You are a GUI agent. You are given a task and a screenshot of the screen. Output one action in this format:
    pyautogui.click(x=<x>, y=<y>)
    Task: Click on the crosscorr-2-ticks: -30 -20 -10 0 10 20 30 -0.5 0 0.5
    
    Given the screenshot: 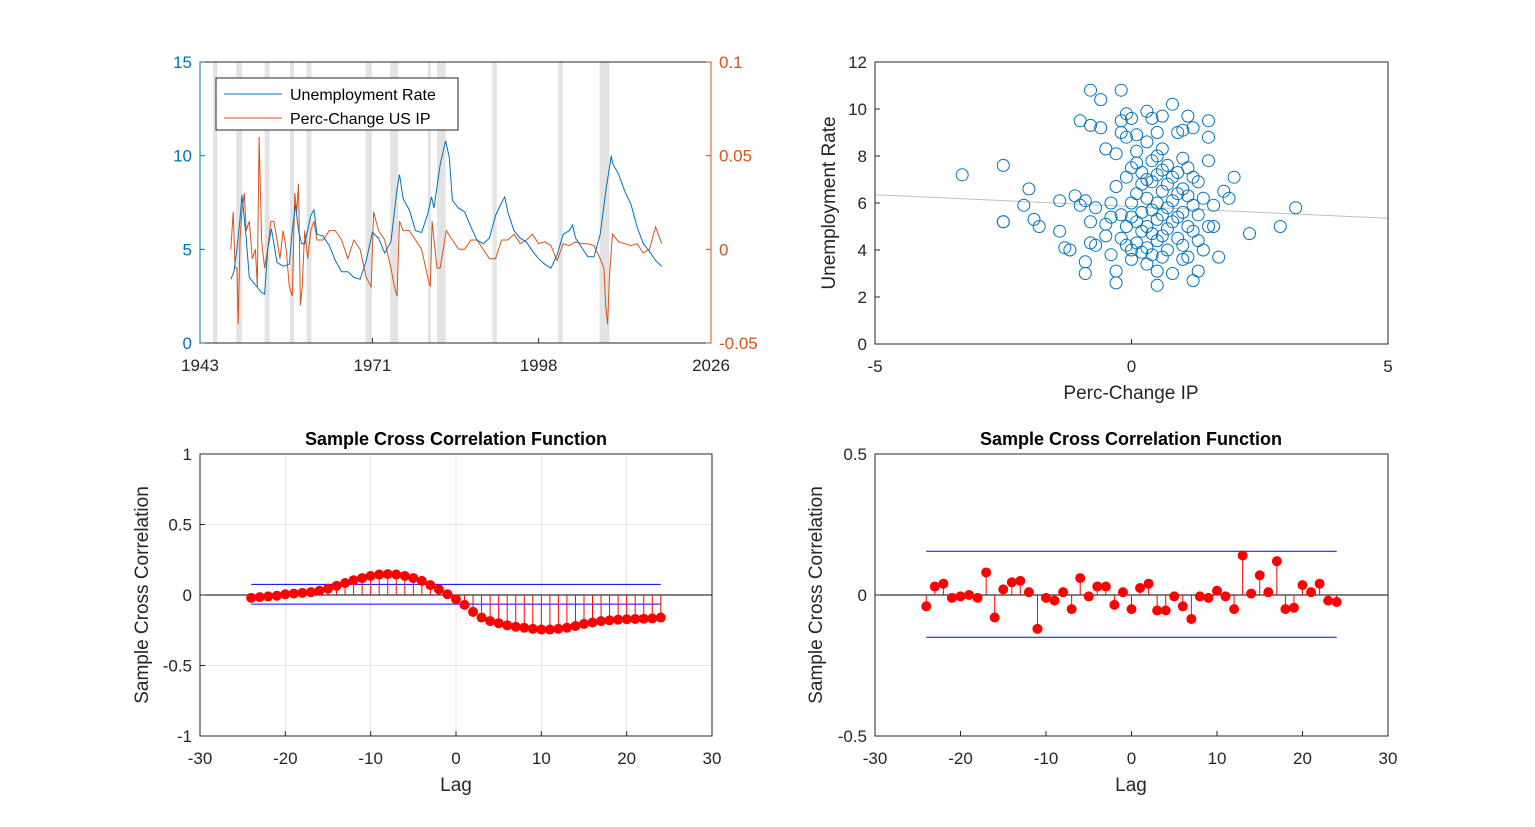 What is the action you would take?
    pyautogui.click(x=1118, y=606)
    